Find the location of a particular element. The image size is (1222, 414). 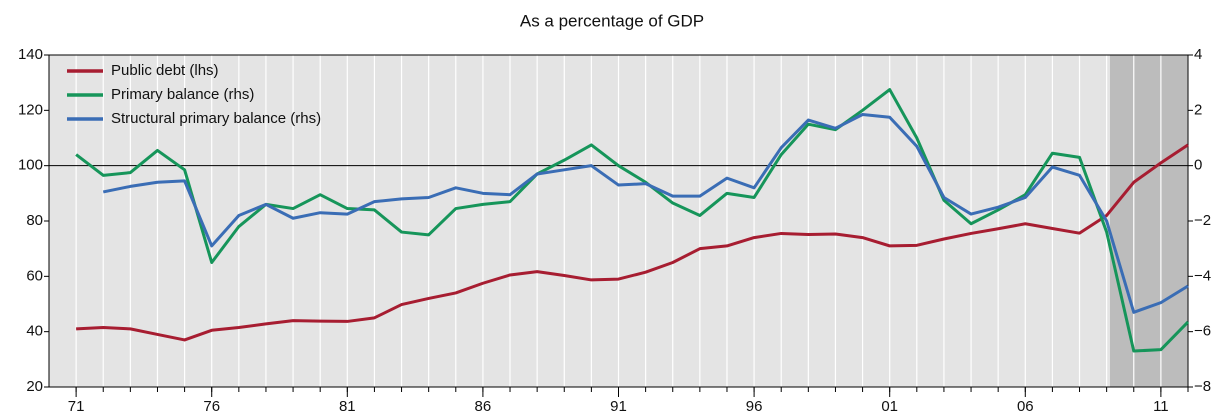

y-tick-label: 80 is located at coordinates (34, 220).